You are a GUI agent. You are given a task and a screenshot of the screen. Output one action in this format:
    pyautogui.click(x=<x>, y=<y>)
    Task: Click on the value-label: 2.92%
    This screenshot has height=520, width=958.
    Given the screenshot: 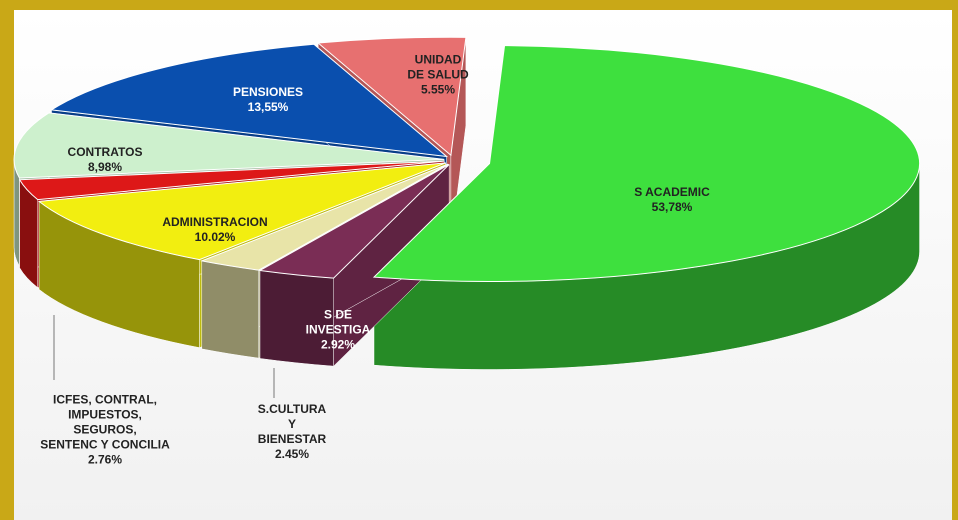 What is the action you would take?
    pyautogui.click(x=338, y=344)
    